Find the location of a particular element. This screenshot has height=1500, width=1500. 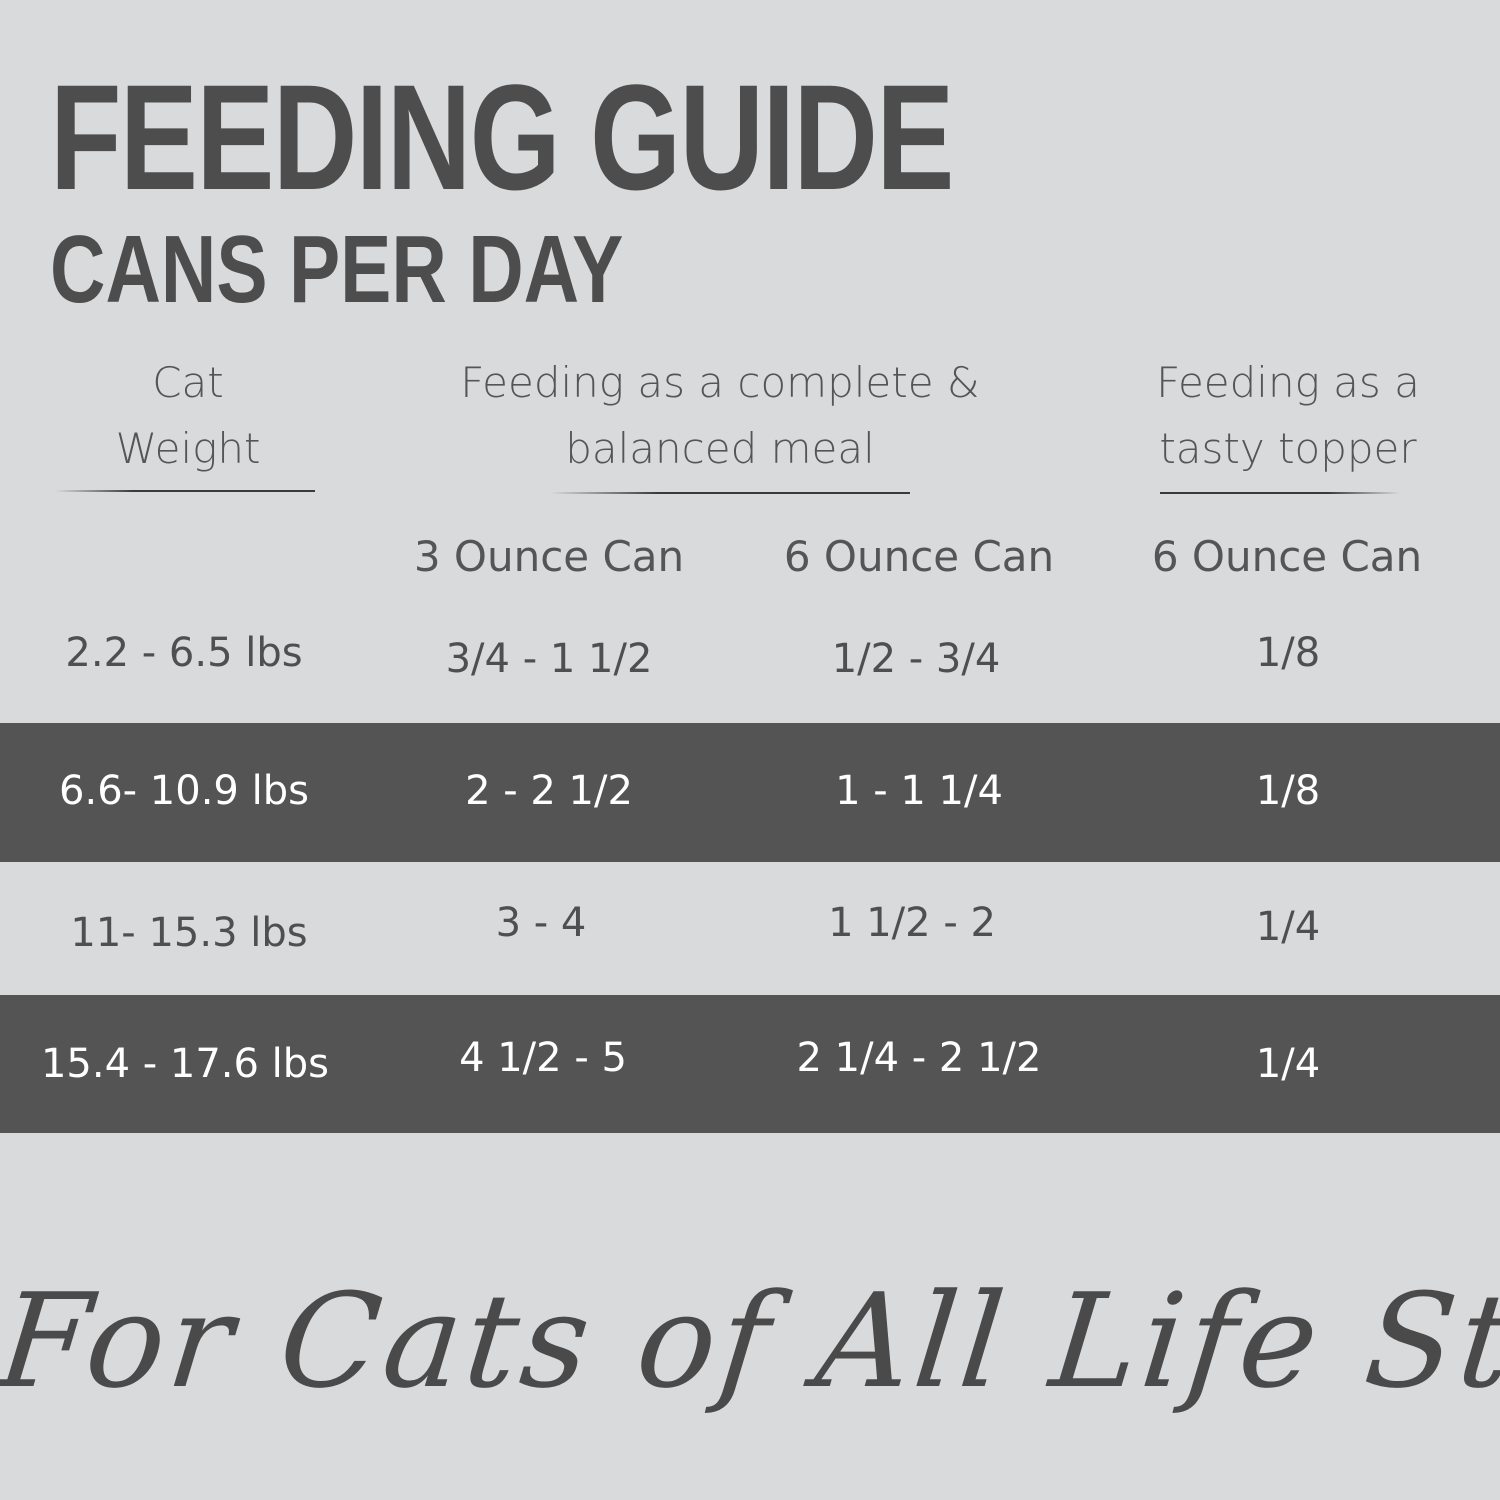

header-line: tasty topper is located at coordinates (1288, 448).